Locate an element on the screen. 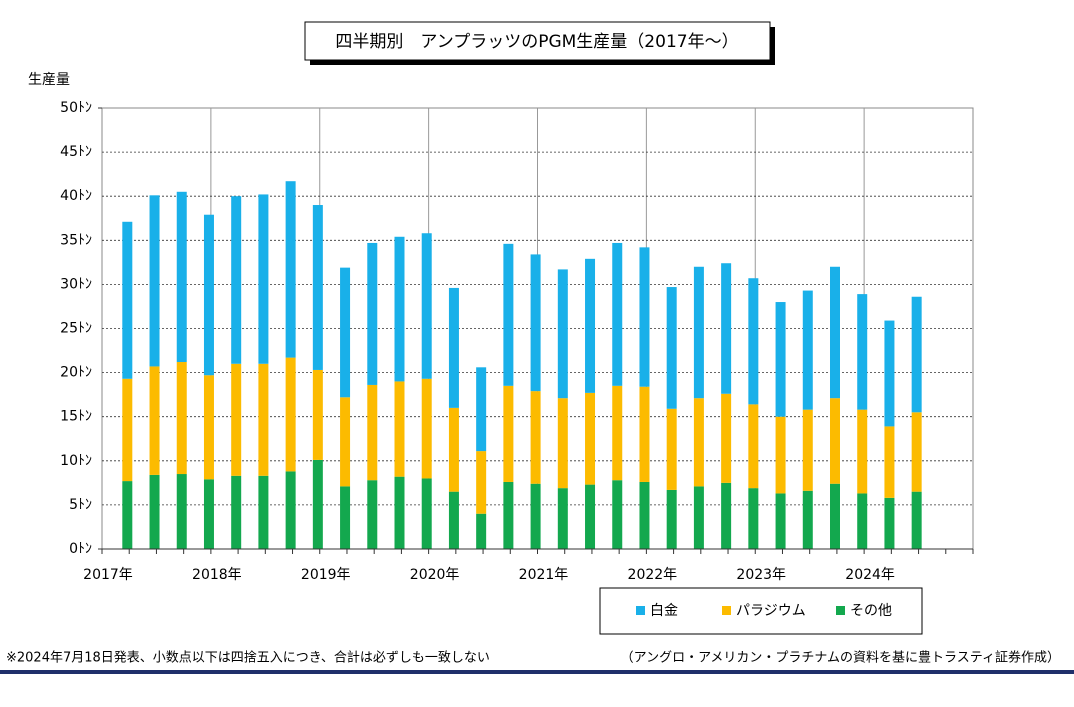 The image size is (1074, 707). legend-label: パラジウム is located at coordinates (771, 611).